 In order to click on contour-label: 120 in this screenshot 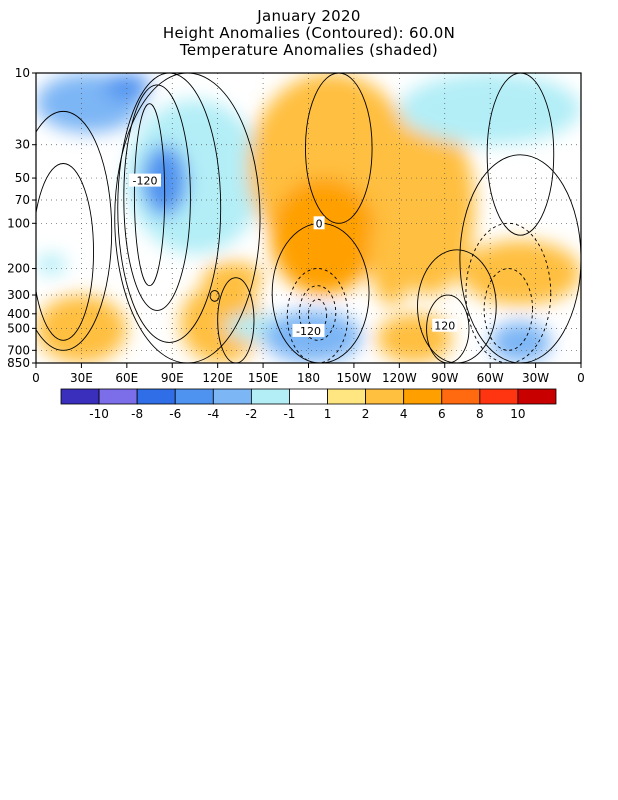, I will do `click(444, 326)`.